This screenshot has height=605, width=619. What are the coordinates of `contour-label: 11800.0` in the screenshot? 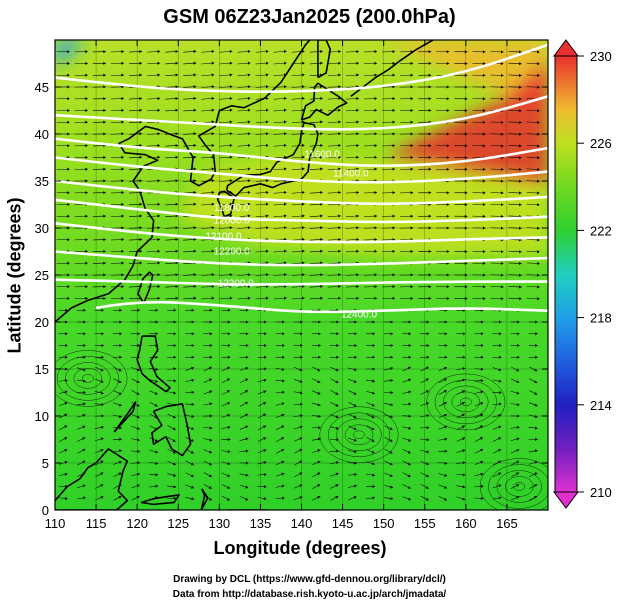 It's located at (232, 208).